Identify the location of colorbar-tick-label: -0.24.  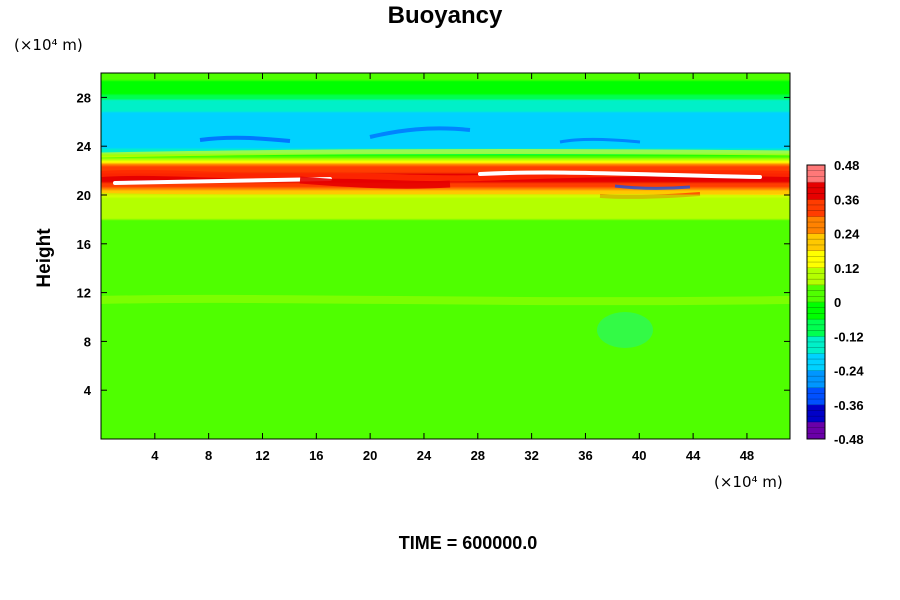
(849, 371).